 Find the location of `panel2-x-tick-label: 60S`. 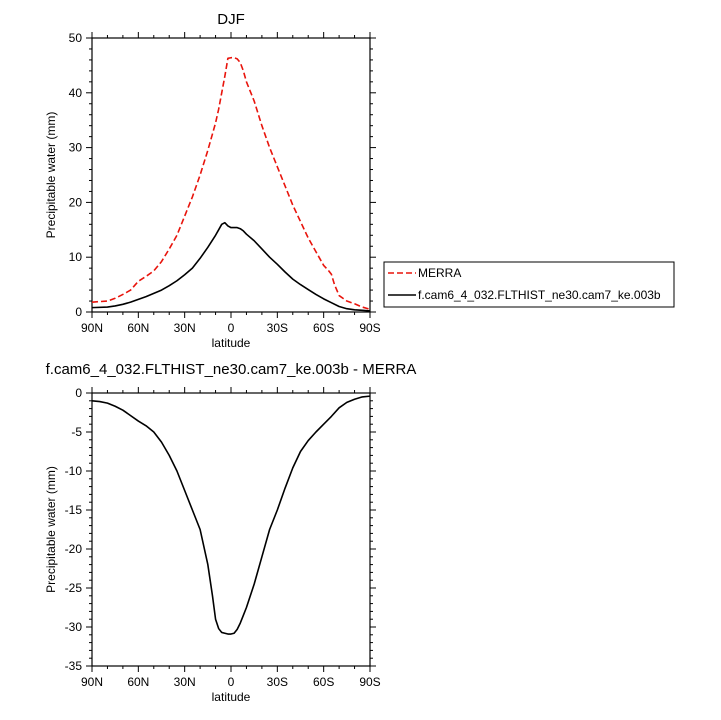

panel2-x-tick-label: 60S is located at coordinates (323, 682).